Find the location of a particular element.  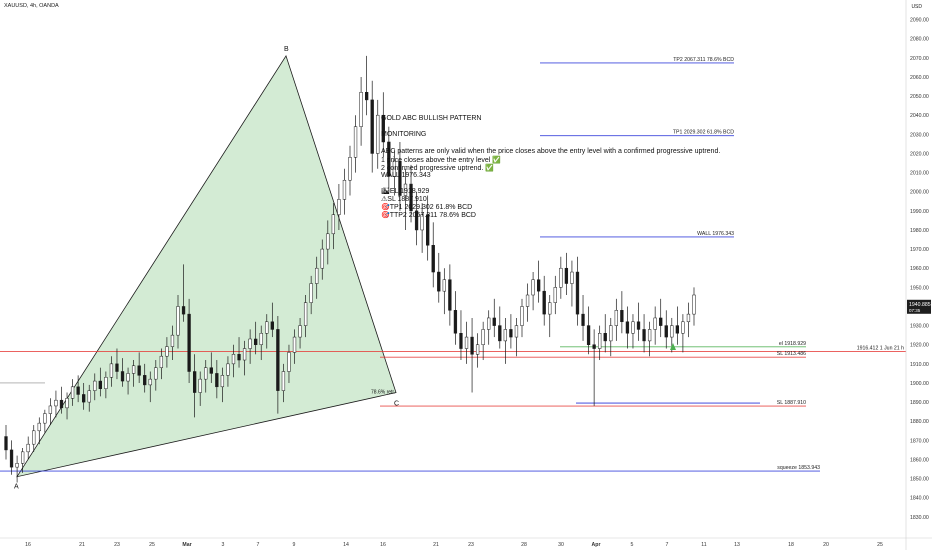

y-tick-label: 1880.00 is located at coordinates (919, 422).